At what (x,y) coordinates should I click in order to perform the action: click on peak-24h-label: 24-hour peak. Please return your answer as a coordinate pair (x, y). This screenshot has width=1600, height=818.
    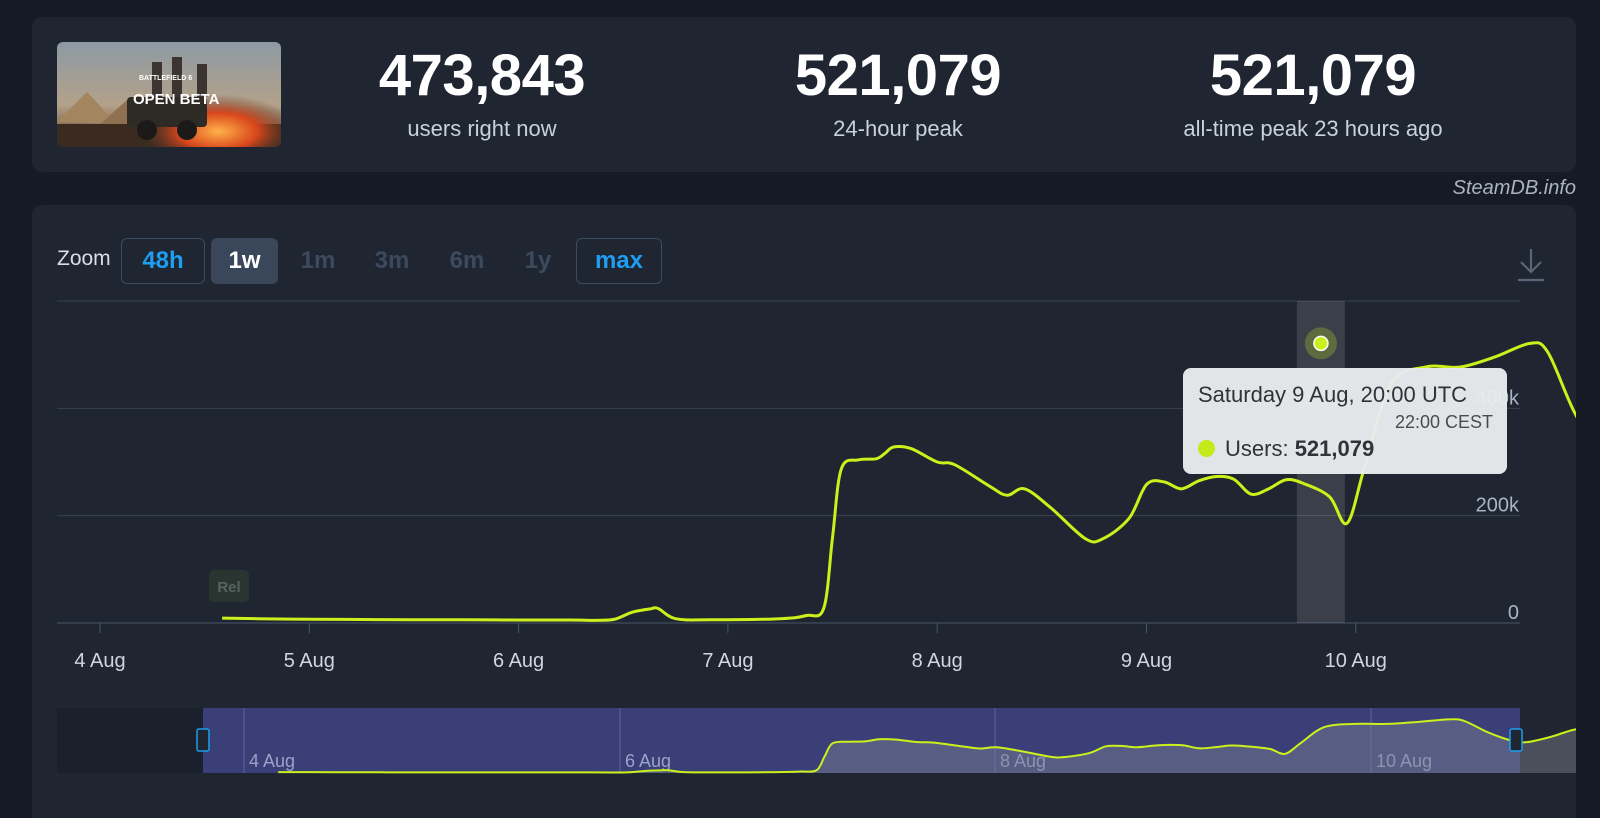
    Looking at the image, I should click on (898, 128).